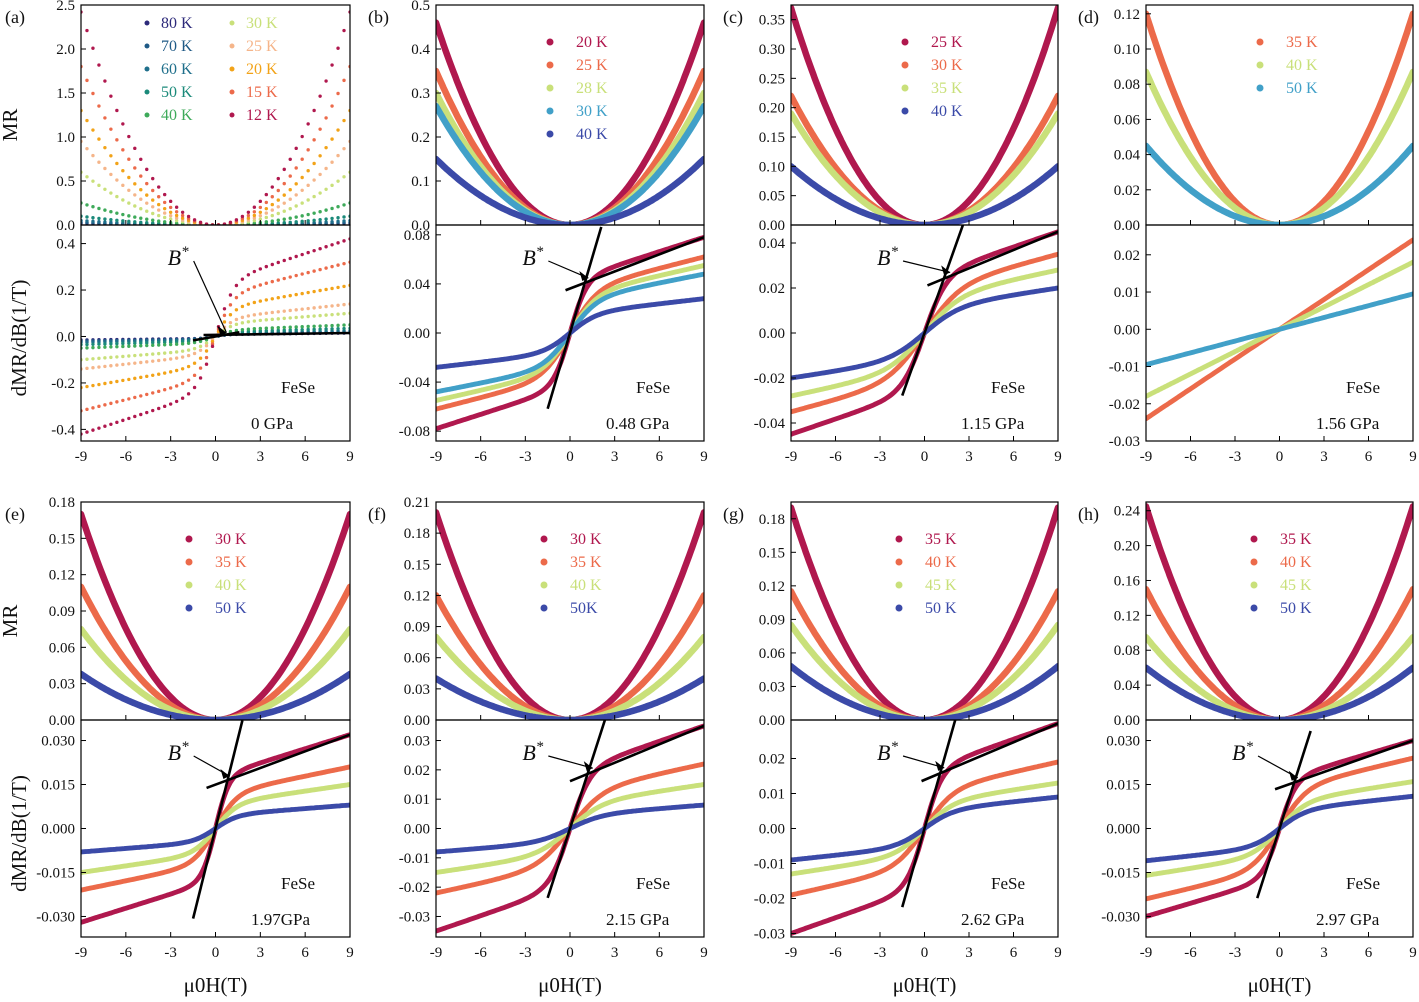 Image resolution: width=1419 pixels, height=1002 pixels. Describe the element at coordinates (1302, 88) in the screenshot. I see `legend-label: 50 K` at that location.